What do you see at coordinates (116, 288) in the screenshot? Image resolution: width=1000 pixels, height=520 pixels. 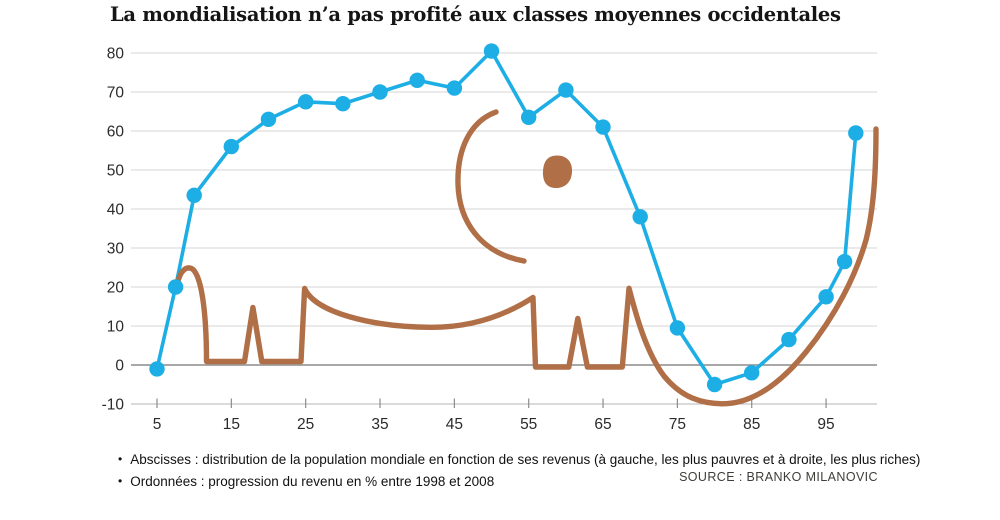 I see `svg-text: 20` at bounding box center [116, 288].